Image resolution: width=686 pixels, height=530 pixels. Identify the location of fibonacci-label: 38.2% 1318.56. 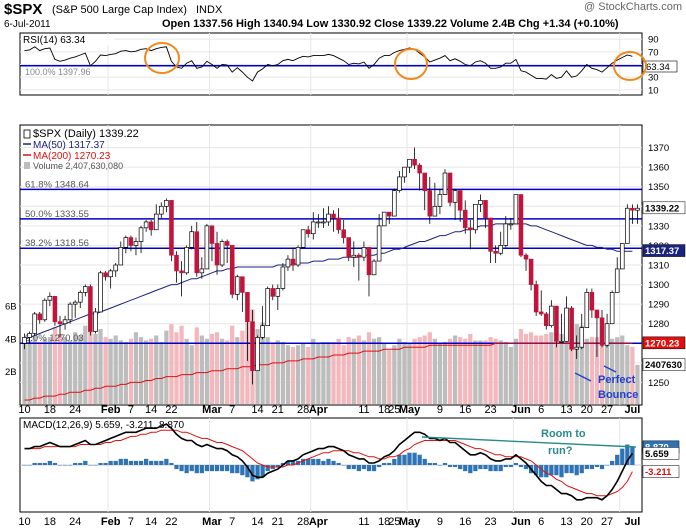
(57, 243).